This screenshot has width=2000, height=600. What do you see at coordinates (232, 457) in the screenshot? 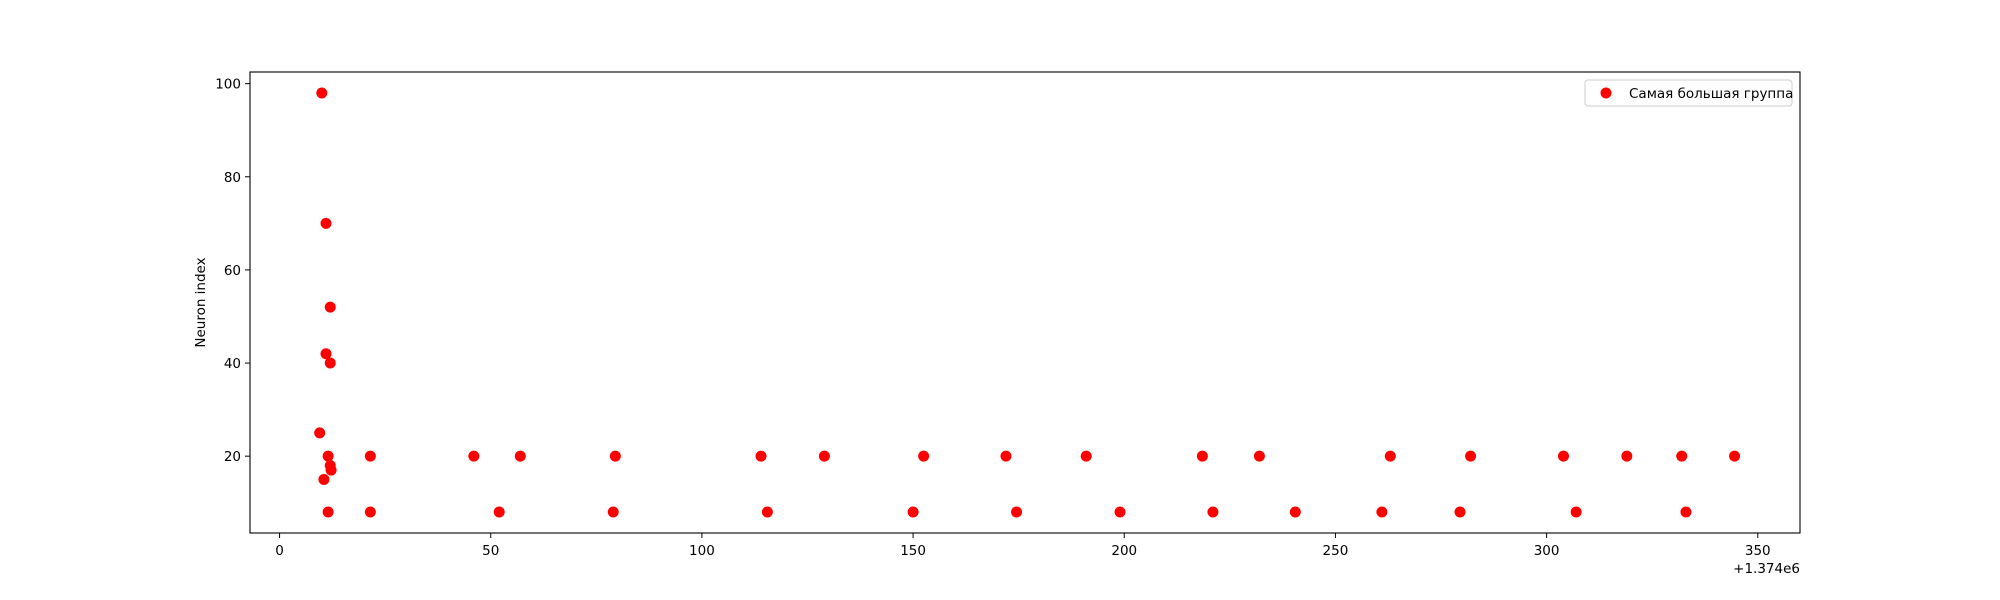
I see `y-tick-label: 20` at bounding box center [232, 457].